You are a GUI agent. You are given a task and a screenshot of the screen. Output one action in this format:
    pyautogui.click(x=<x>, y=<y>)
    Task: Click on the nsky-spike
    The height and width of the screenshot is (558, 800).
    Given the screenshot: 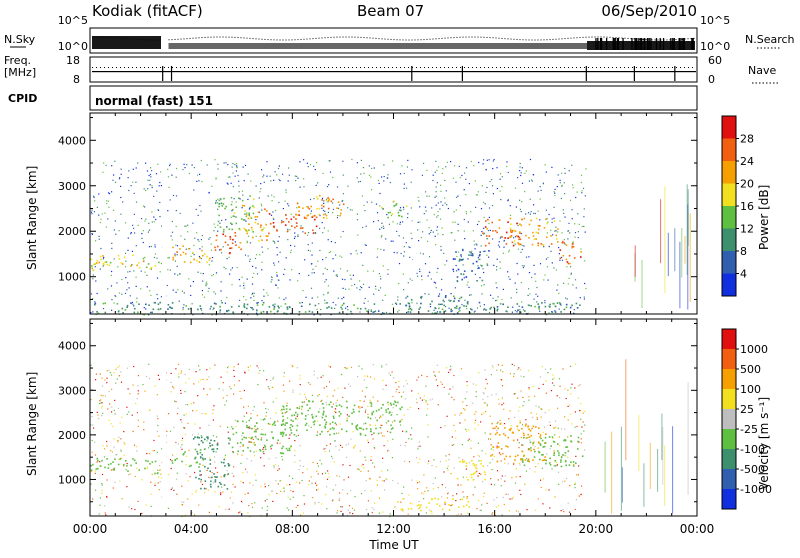 What is the action you would take?
    pyautogui.click(x=656, y=44)
    